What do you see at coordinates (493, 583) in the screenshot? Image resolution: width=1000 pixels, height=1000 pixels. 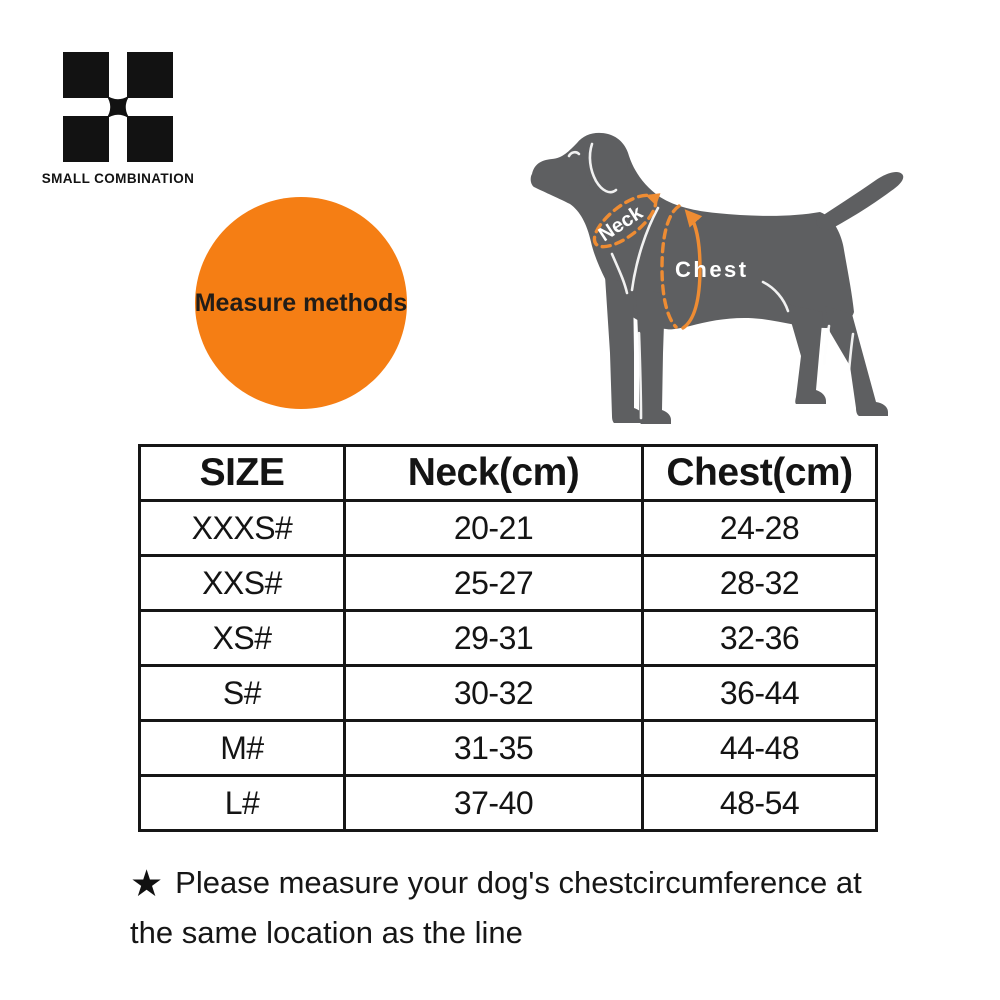 I see `neck-cell: 25-27` at bounding box center [493, 583].